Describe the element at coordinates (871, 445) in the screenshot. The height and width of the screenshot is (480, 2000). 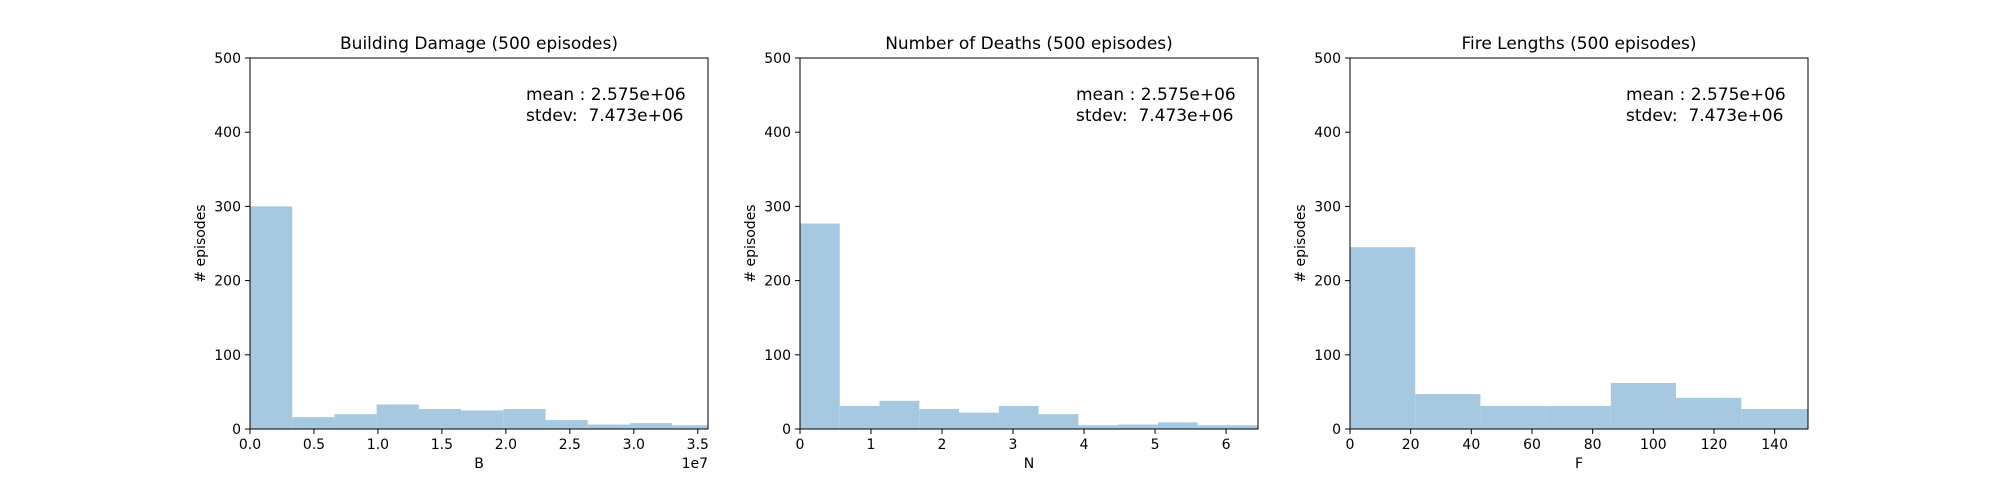
I see `x-tick-label: 1` at that location.